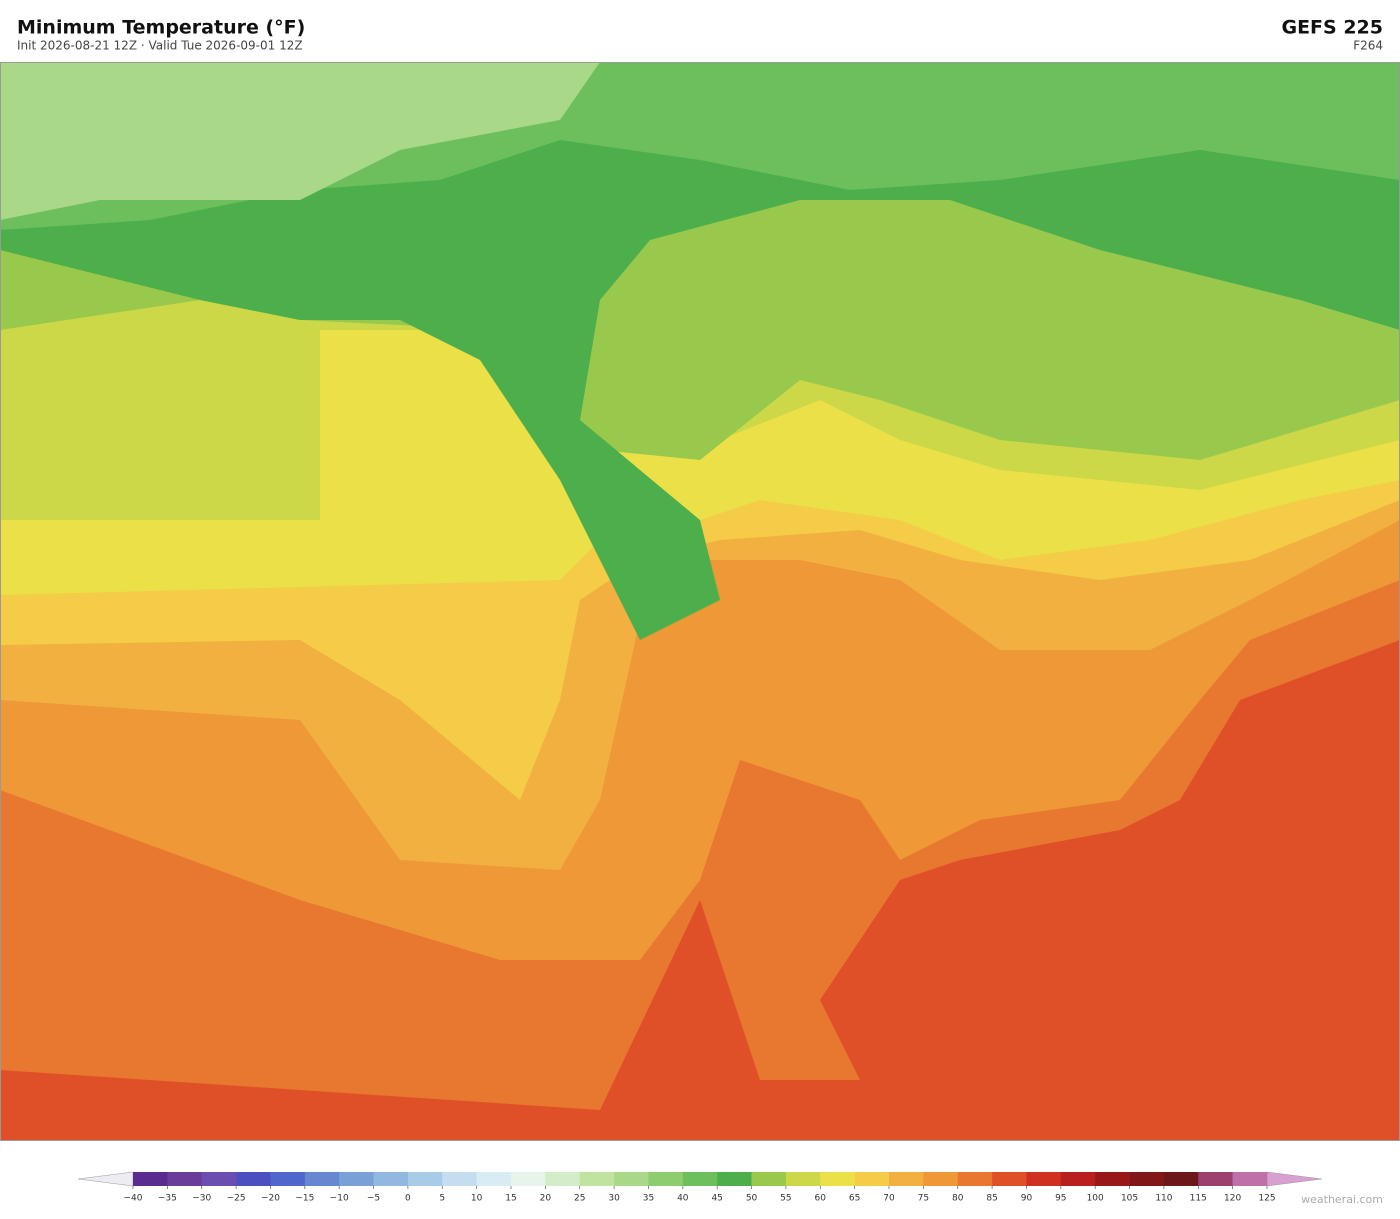 Image resolution: width=1400 pixels, height=1219 pixels. What do you see at coordinates (477, 1199) in the screenshot?
I see `colorbar-tick-label: 10` at bounding box center [477, 1199].